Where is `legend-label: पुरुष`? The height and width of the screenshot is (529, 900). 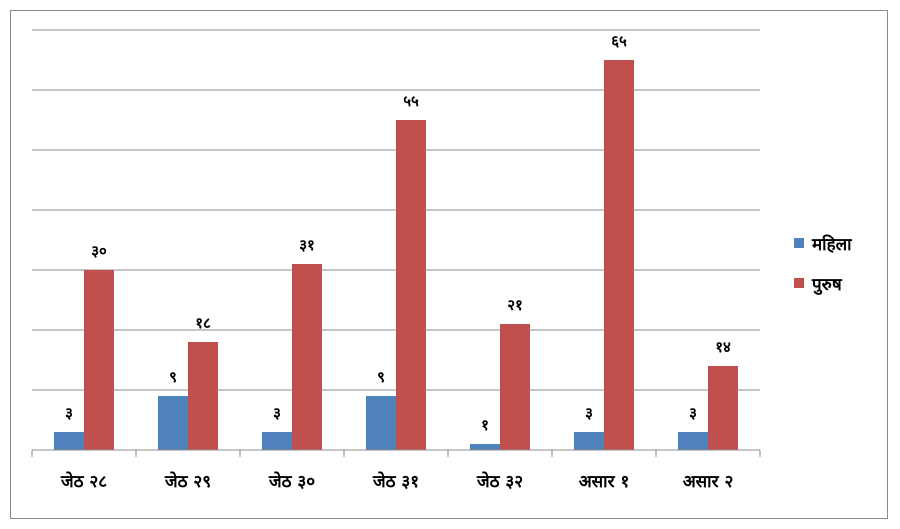
legend-label: पुरुष is located at coordinates (827, 285).